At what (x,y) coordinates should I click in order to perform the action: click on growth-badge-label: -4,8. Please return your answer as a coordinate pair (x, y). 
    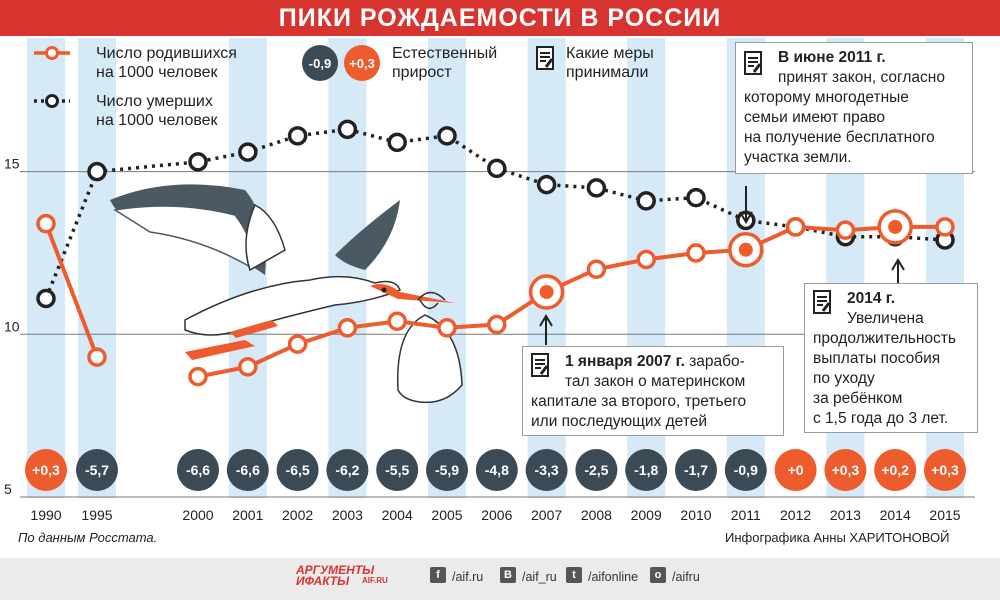
    Looking at the image, I should click on (497, 470).